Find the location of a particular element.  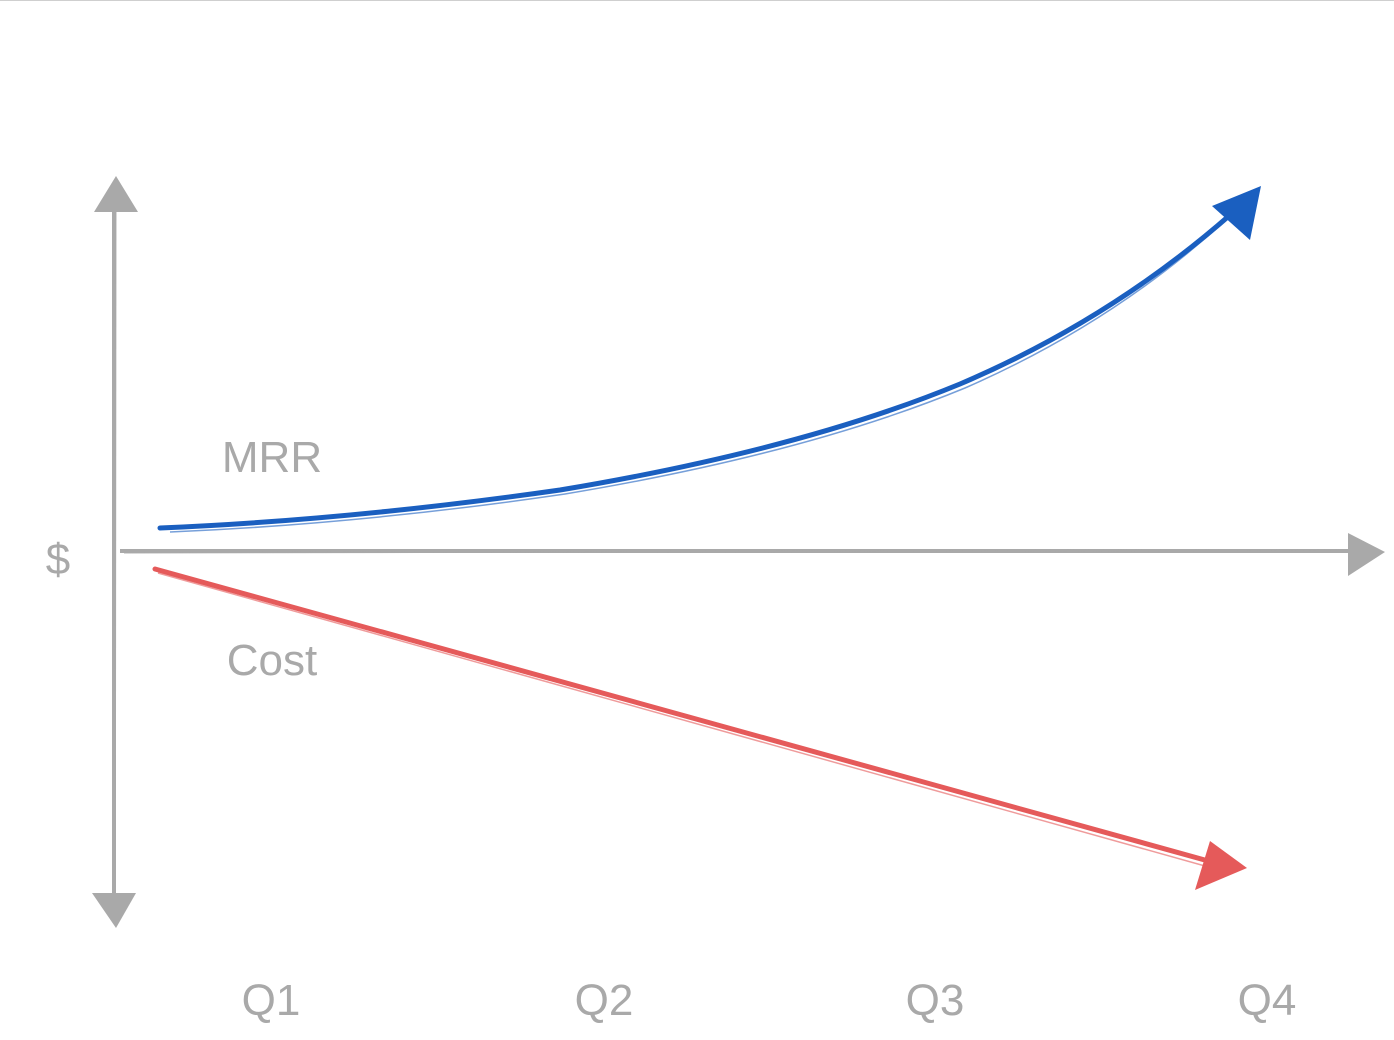

y-axis-up-arrowhead is located at coordinates (116, 194).